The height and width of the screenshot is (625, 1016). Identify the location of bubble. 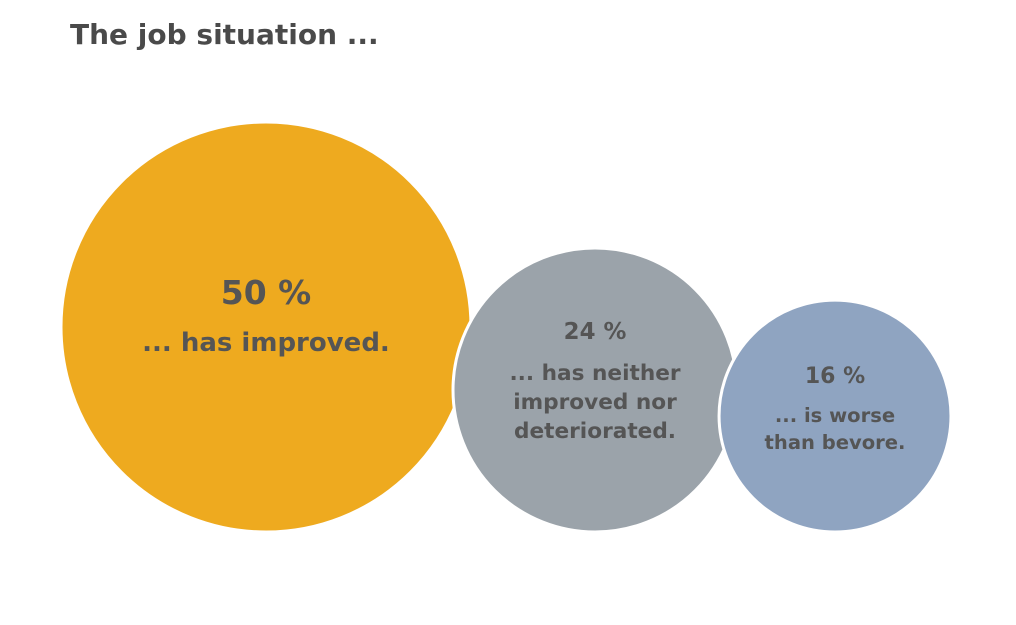
(835, 416).